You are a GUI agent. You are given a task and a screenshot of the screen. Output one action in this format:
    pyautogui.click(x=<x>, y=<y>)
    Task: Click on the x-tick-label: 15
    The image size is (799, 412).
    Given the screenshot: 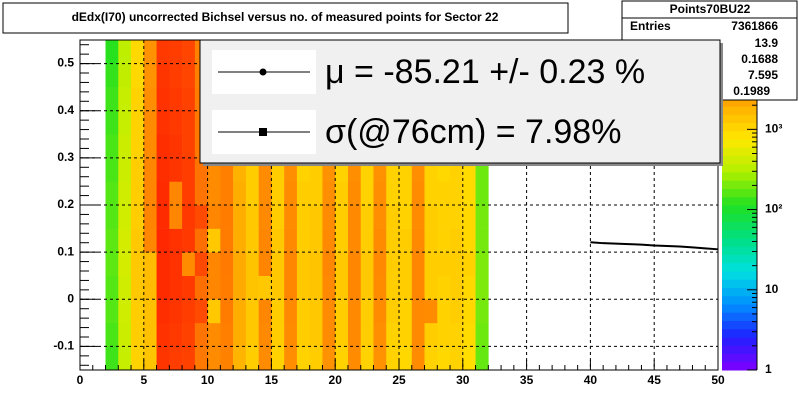 What is the action you would take?
    pyautogui.click(x=272, y=380)
    